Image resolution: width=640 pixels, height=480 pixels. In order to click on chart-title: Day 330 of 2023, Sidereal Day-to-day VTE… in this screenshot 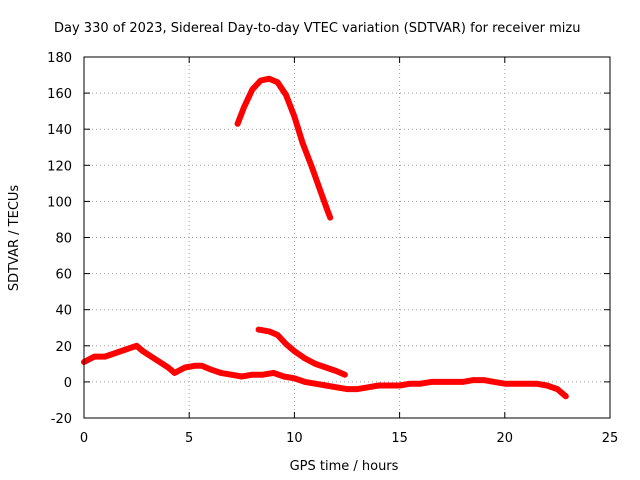, I will do `click(317, 28)`.